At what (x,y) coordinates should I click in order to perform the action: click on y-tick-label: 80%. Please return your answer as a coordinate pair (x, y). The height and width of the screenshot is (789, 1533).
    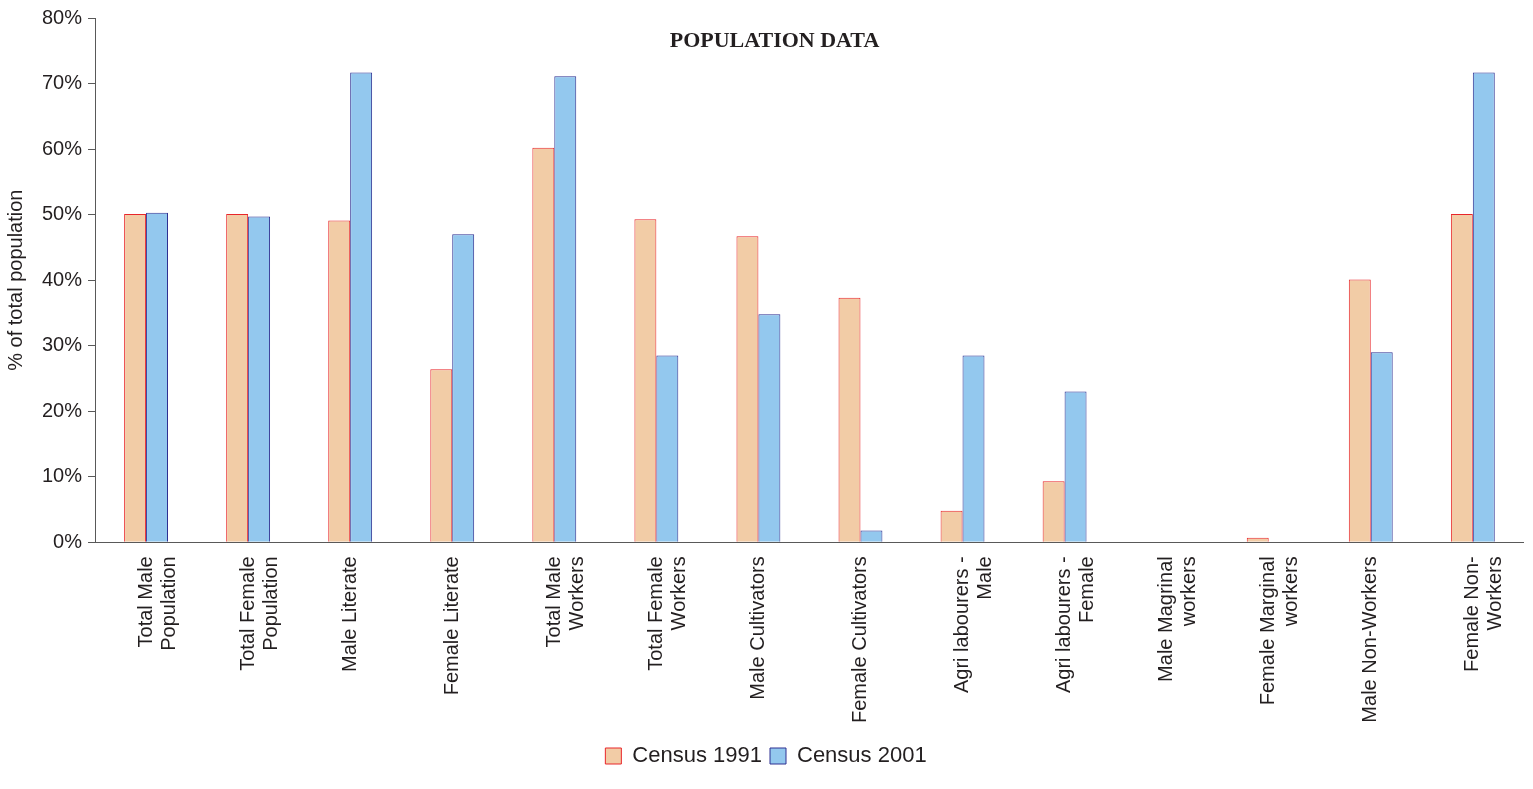
    Looking at the image, I should click on (62, 16).